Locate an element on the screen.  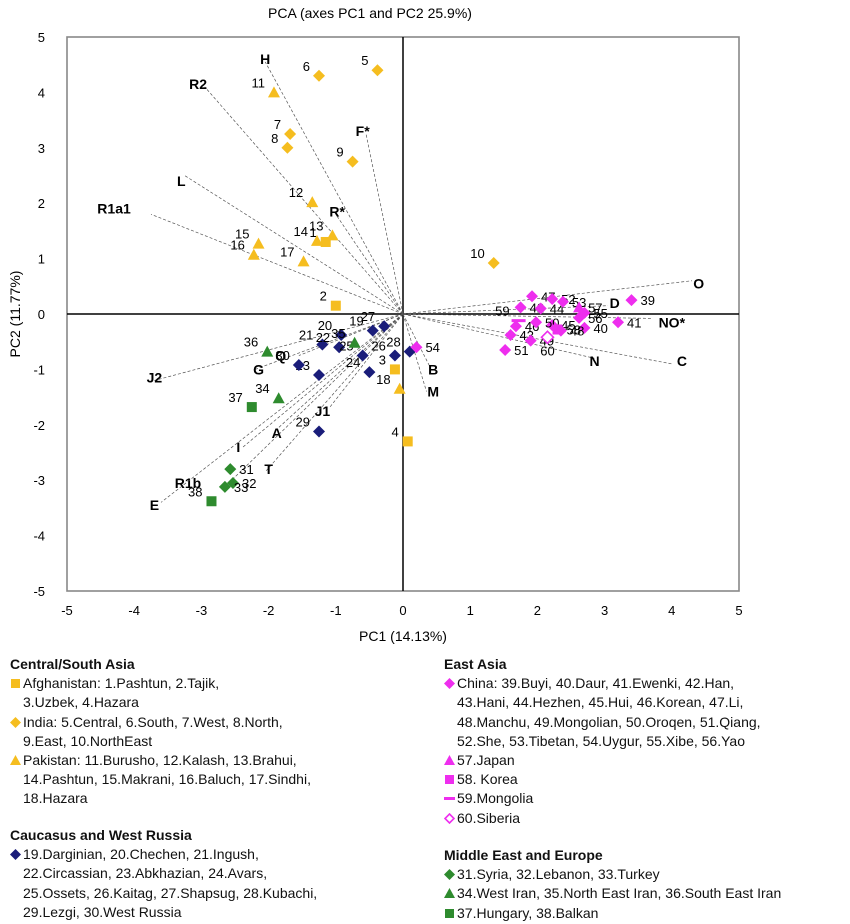
vector-label: H is located at coordinates (265, 59).